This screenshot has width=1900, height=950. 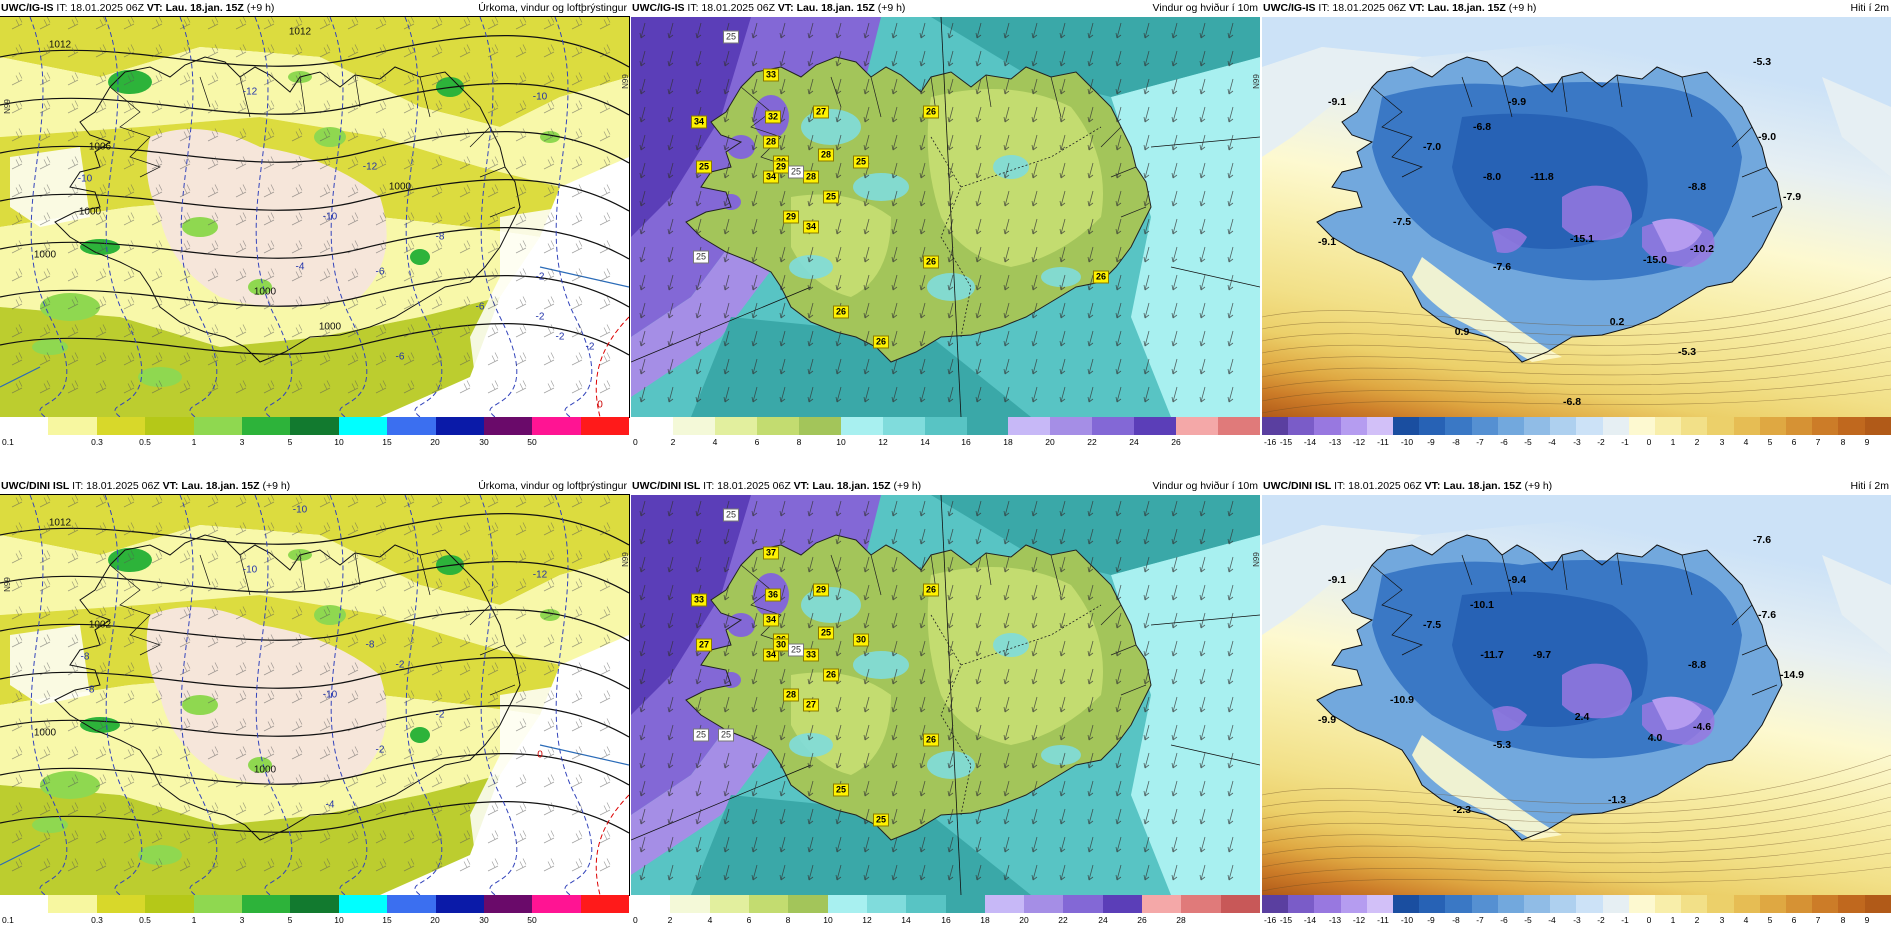 I want to click on temperature-label: -9.0, so click(x=1767, y=137).